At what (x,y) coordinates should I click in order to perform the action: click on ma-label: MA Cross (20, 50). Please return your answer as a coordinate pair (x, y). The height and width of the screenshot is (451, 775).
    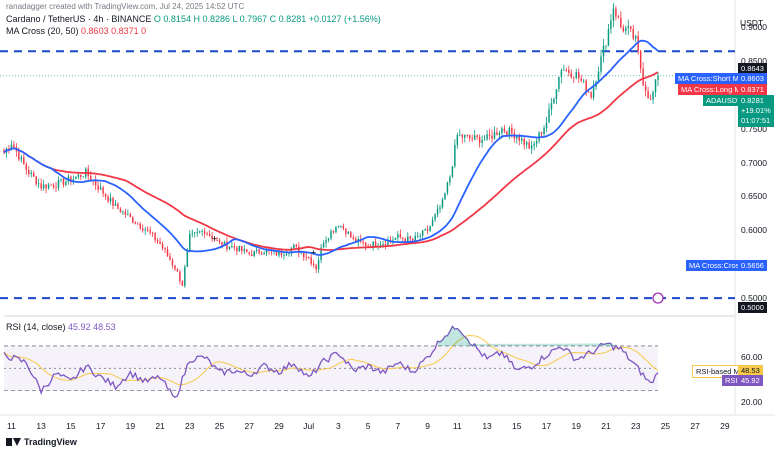
    Looking at the image, I should click on (42, 31).